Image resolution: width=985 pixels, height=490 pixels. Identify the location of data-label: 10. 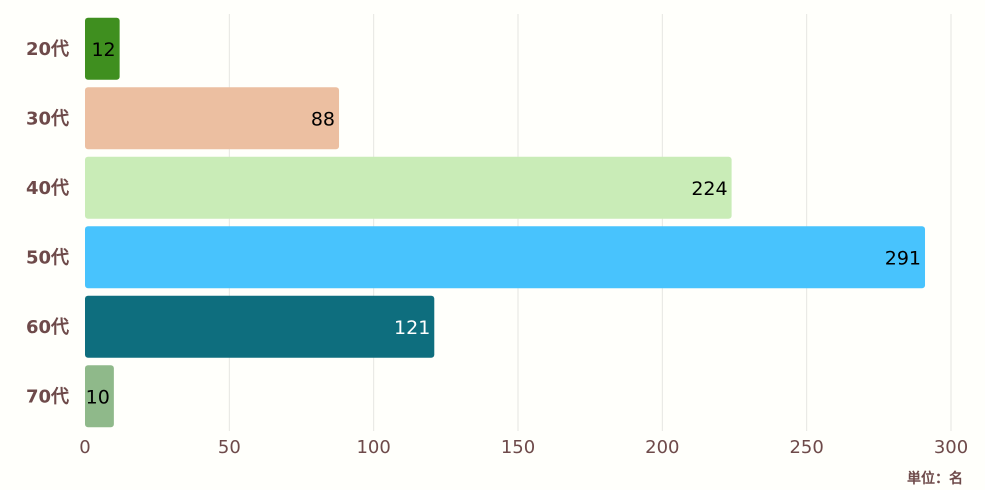
(98, 397).